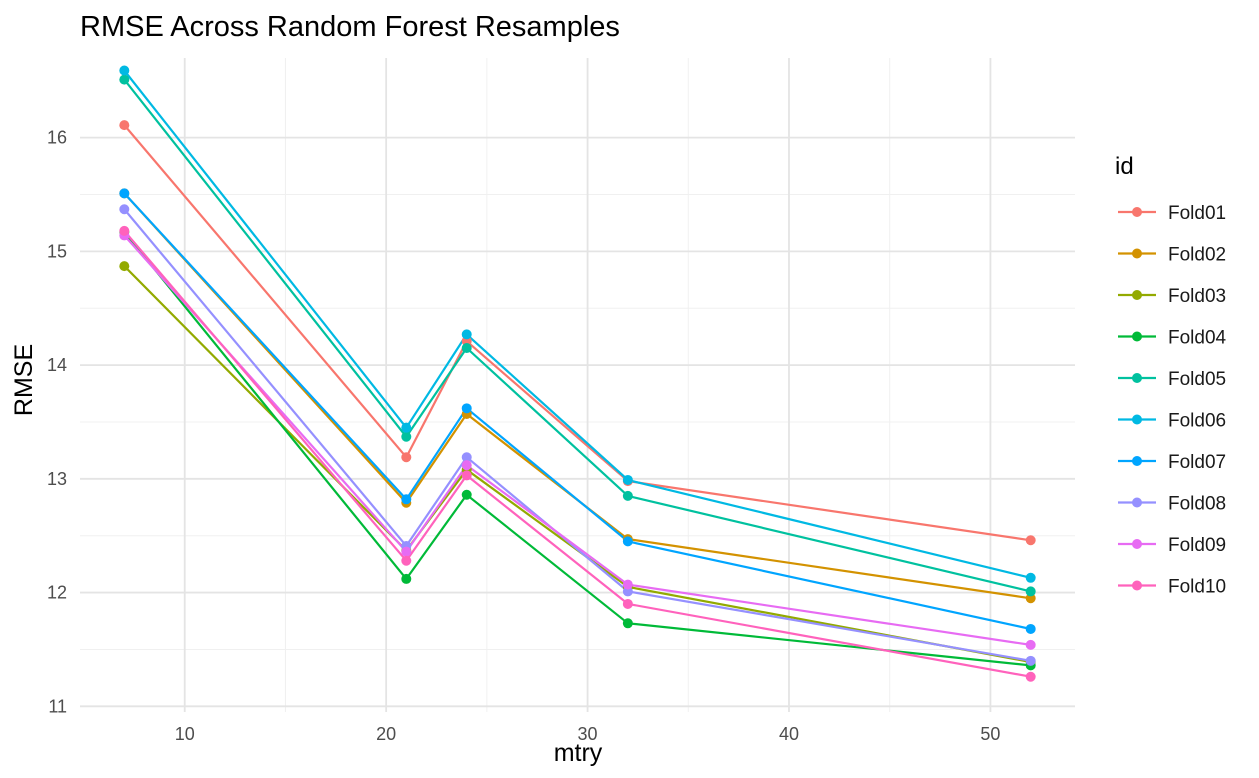 The image size is (1259, 778). I want to click on y-tick-label: 13, so click(57, 479).